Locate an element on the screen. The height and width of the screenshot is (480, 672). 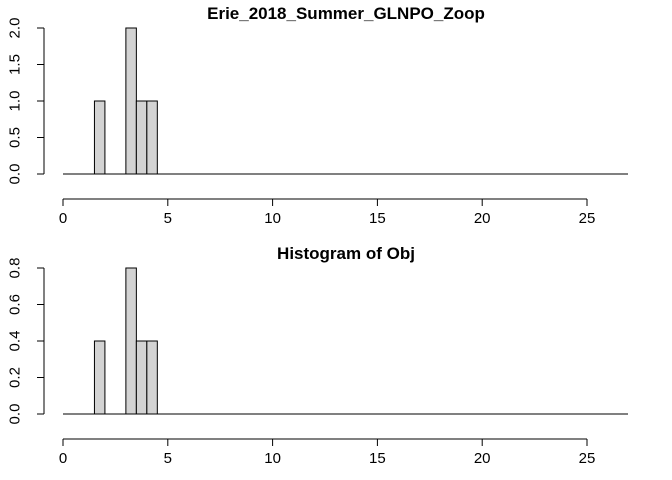
y-tick-label: 0.5 is located at coordinates (15, 137).